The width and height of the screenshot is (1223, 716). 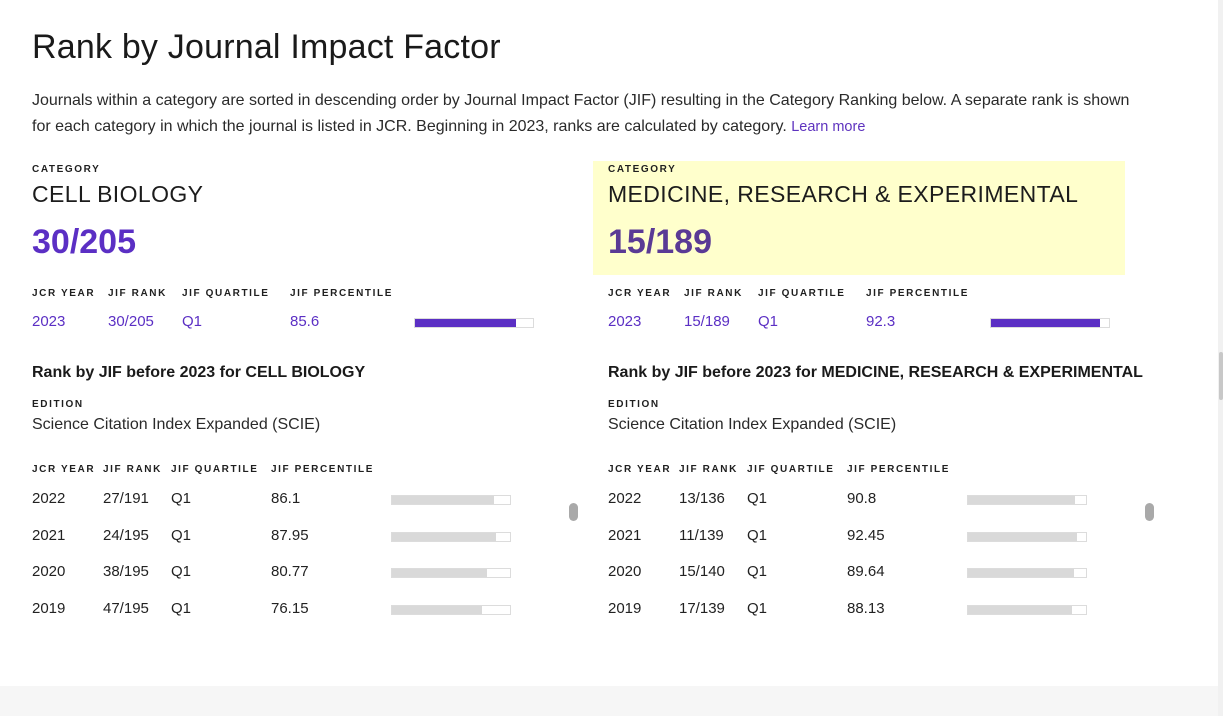 What do you see at coordinates (118, 194) in the screenshot?
I see `category-name: CELL BIOLOGY` at bounding box center [118, 194].